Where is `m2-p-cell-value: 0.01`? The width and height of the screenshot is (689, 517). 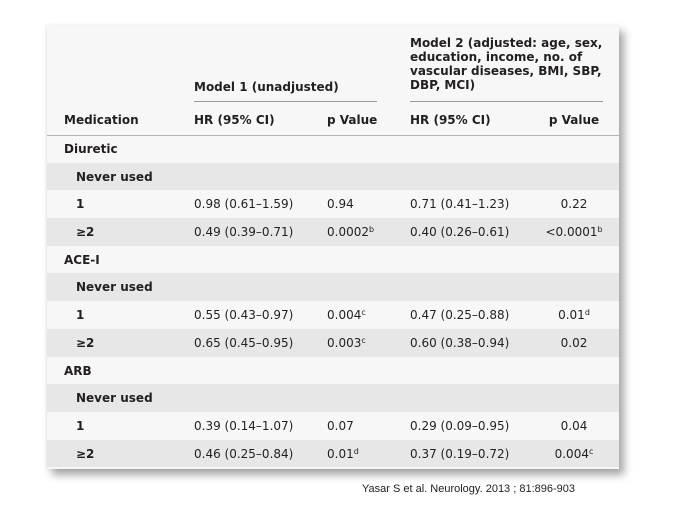 m2-p-cell-value: 0.01 is located at coordinates (571, 315).